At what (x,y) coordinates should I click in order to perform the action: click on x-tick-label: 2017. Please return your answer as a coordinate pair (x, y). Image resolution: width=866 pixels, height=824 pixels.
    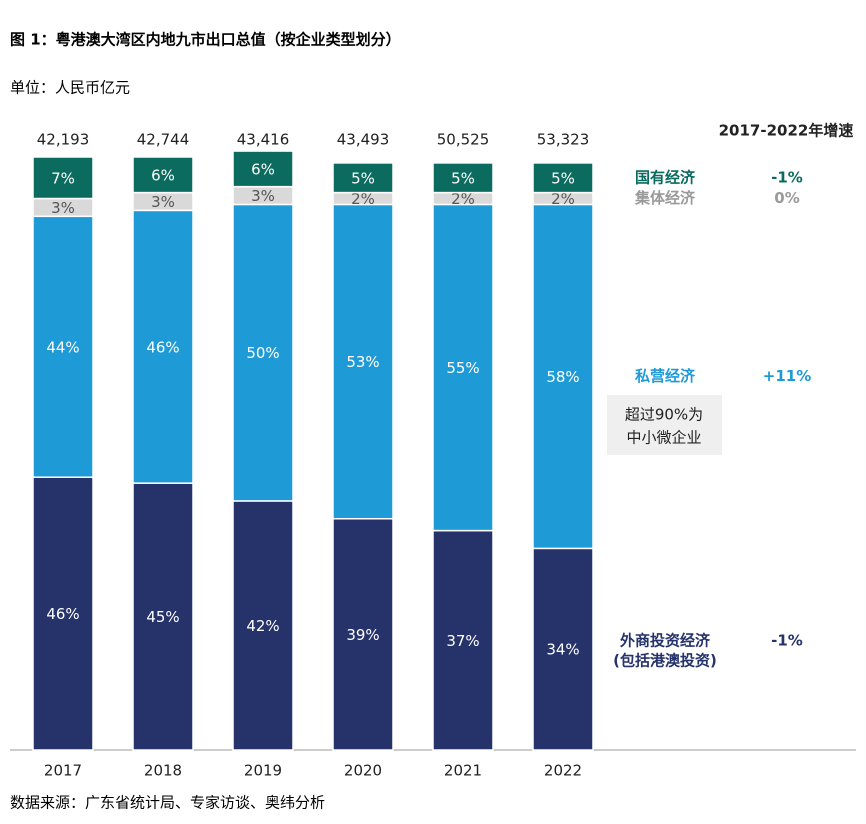
    Looking at the image, I should click on (63, 771).